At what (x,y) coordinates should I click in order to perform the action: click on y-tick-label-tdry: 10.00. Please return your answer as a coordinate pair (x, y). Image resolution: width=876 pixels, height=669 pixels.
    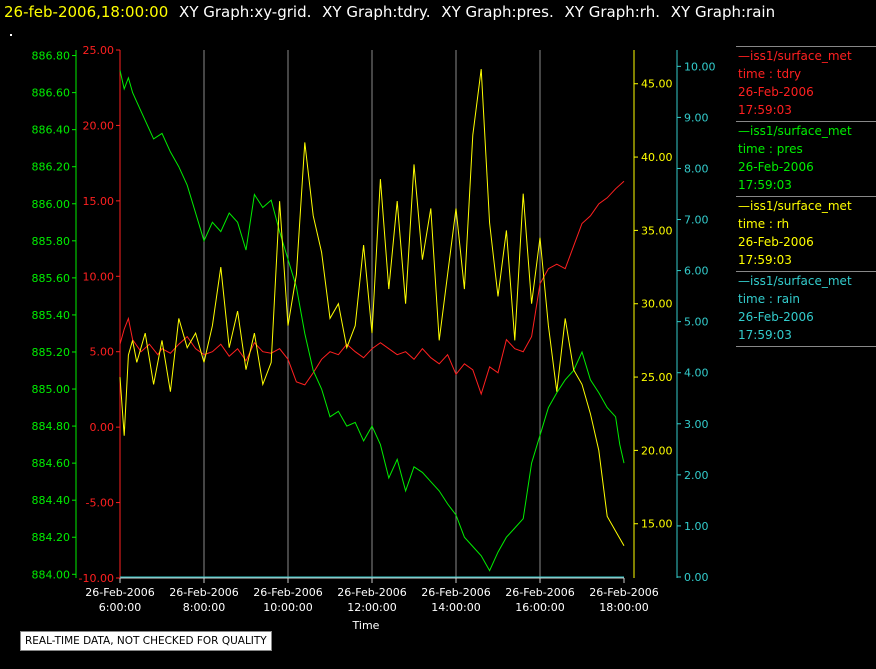
    Looking at the image, I should click on (99, 276).